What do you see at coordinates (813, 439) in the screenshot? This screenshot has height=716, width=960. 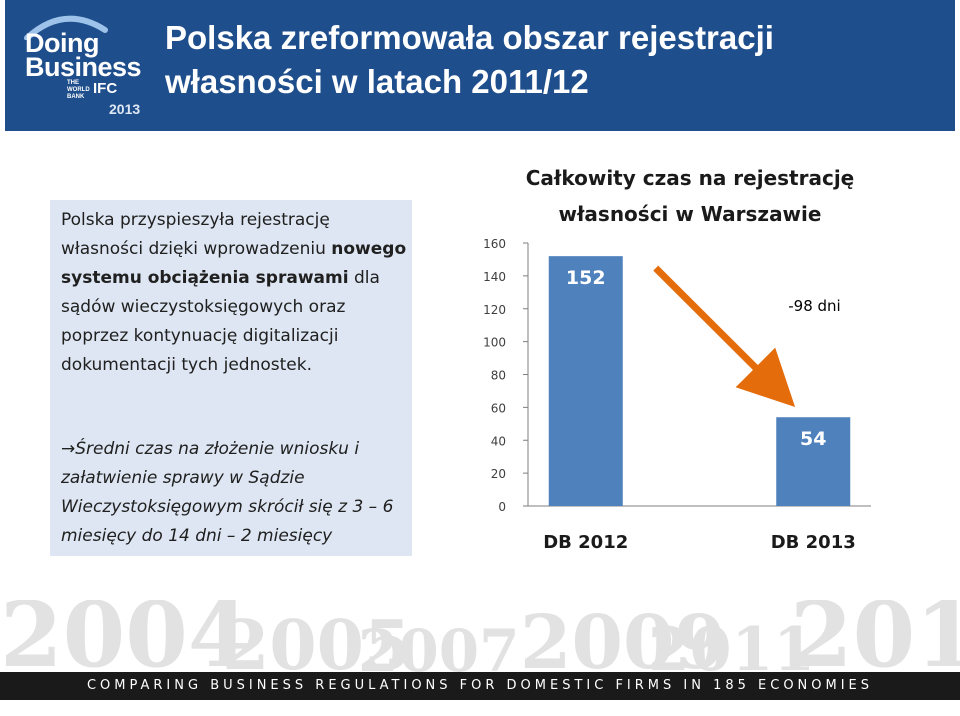 I see `bar-data-label: 54` at bounding box center [813, 439].